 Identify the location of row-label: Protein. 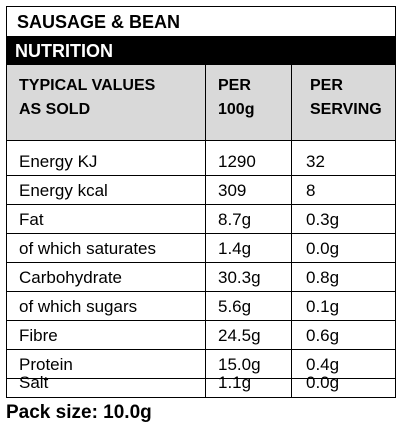
(46, 364).